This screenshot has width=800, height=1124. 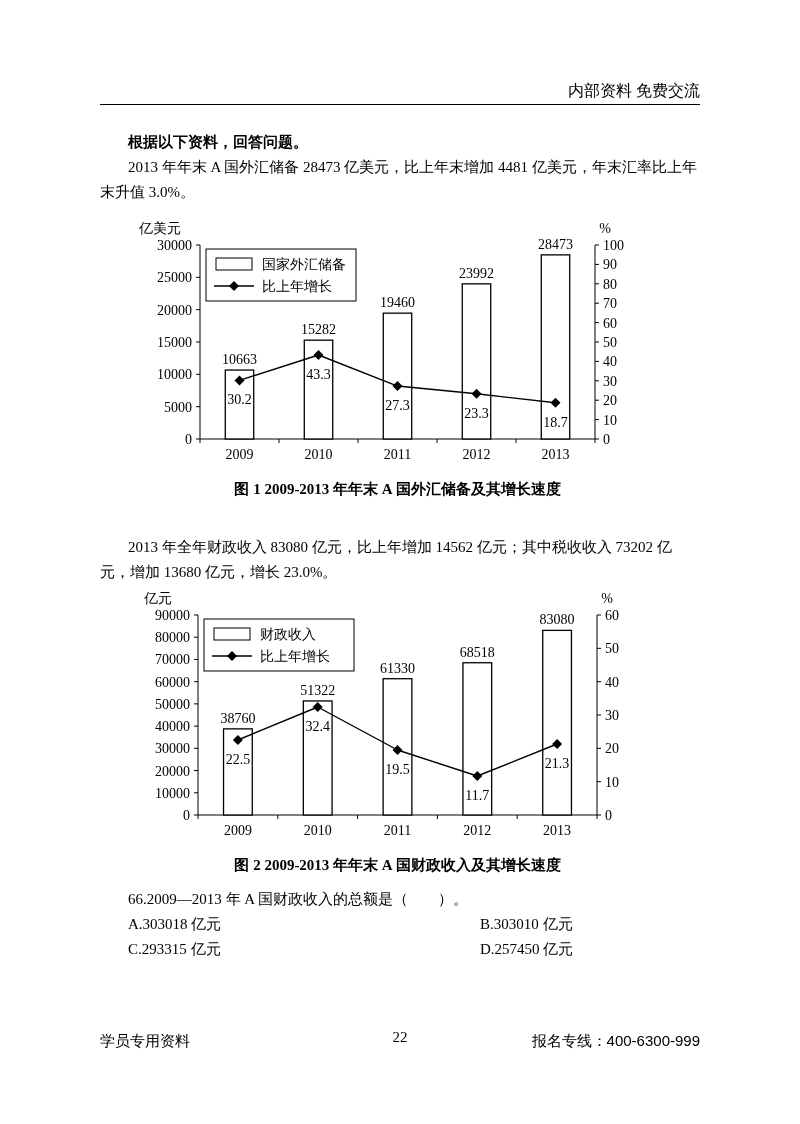 I want to click on data-label: 38760, so click(x=238, y=718).